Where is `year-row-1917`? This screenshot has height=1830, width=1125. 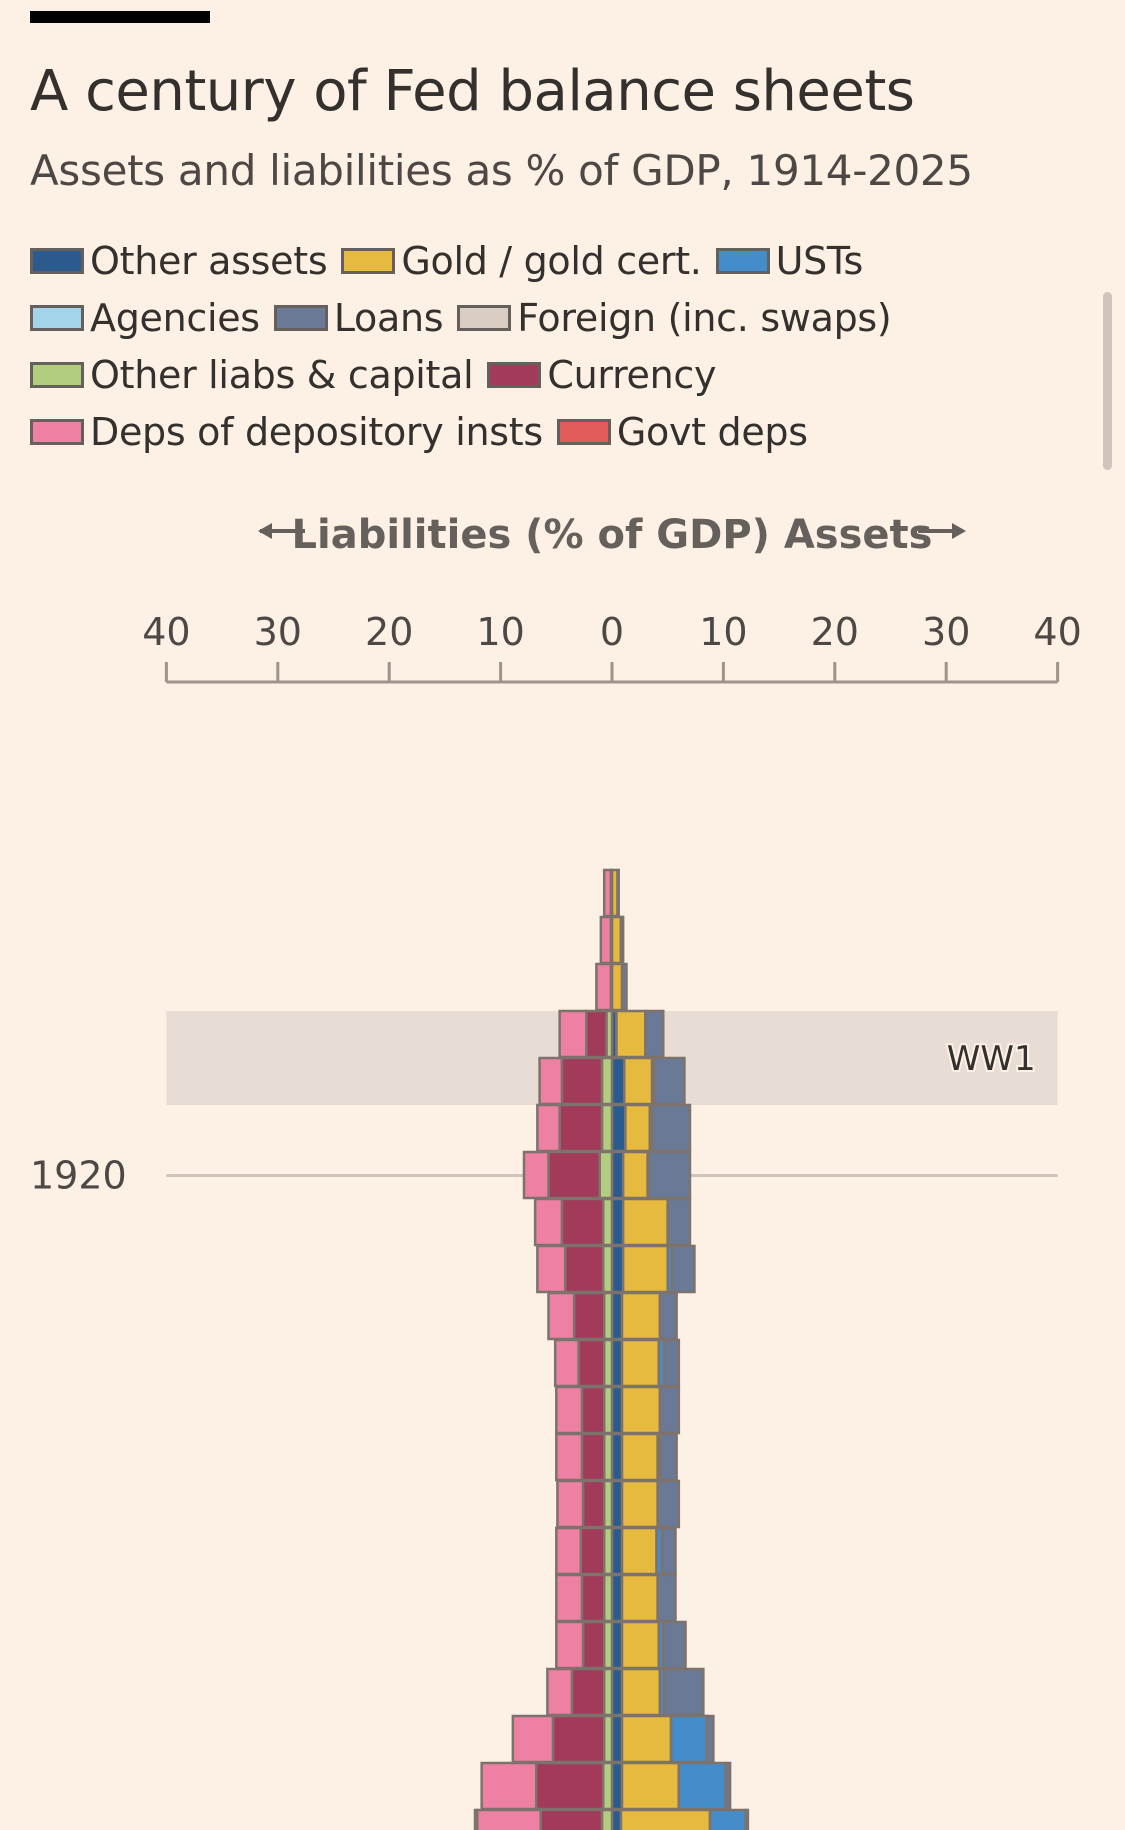
year-row-1917 is located at coordinates (611, 1034).